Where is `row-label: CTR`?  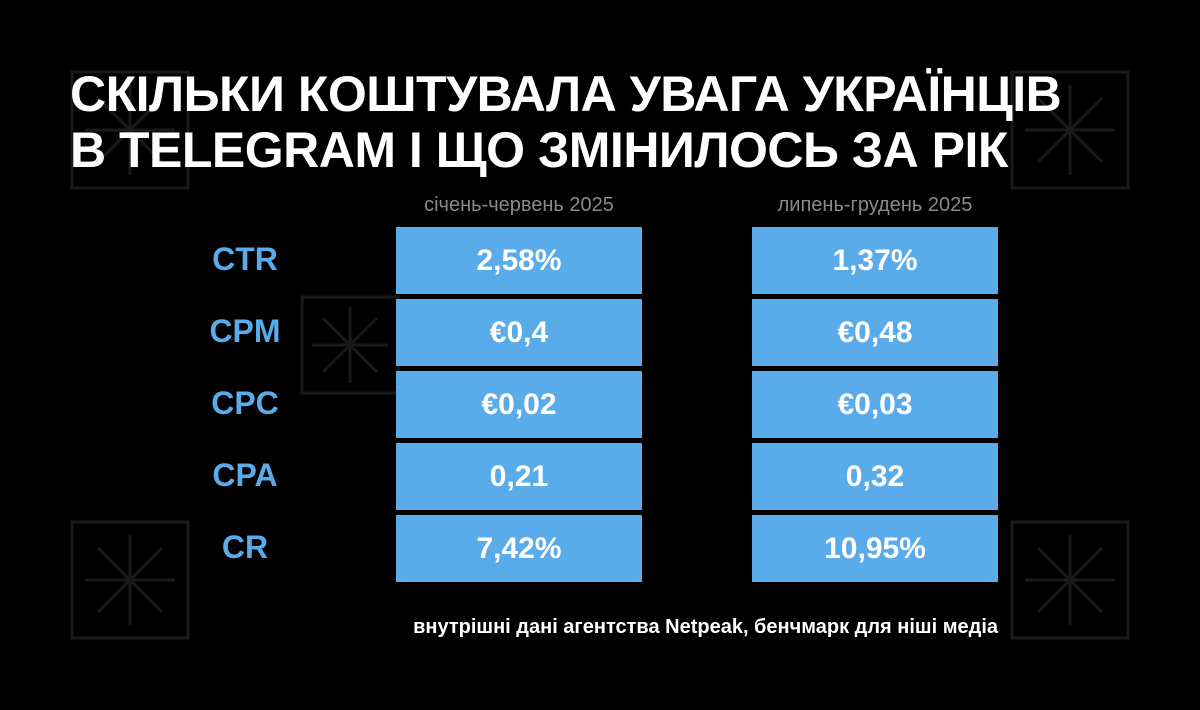 row-label: CTR is located at coordinates (245, 259).